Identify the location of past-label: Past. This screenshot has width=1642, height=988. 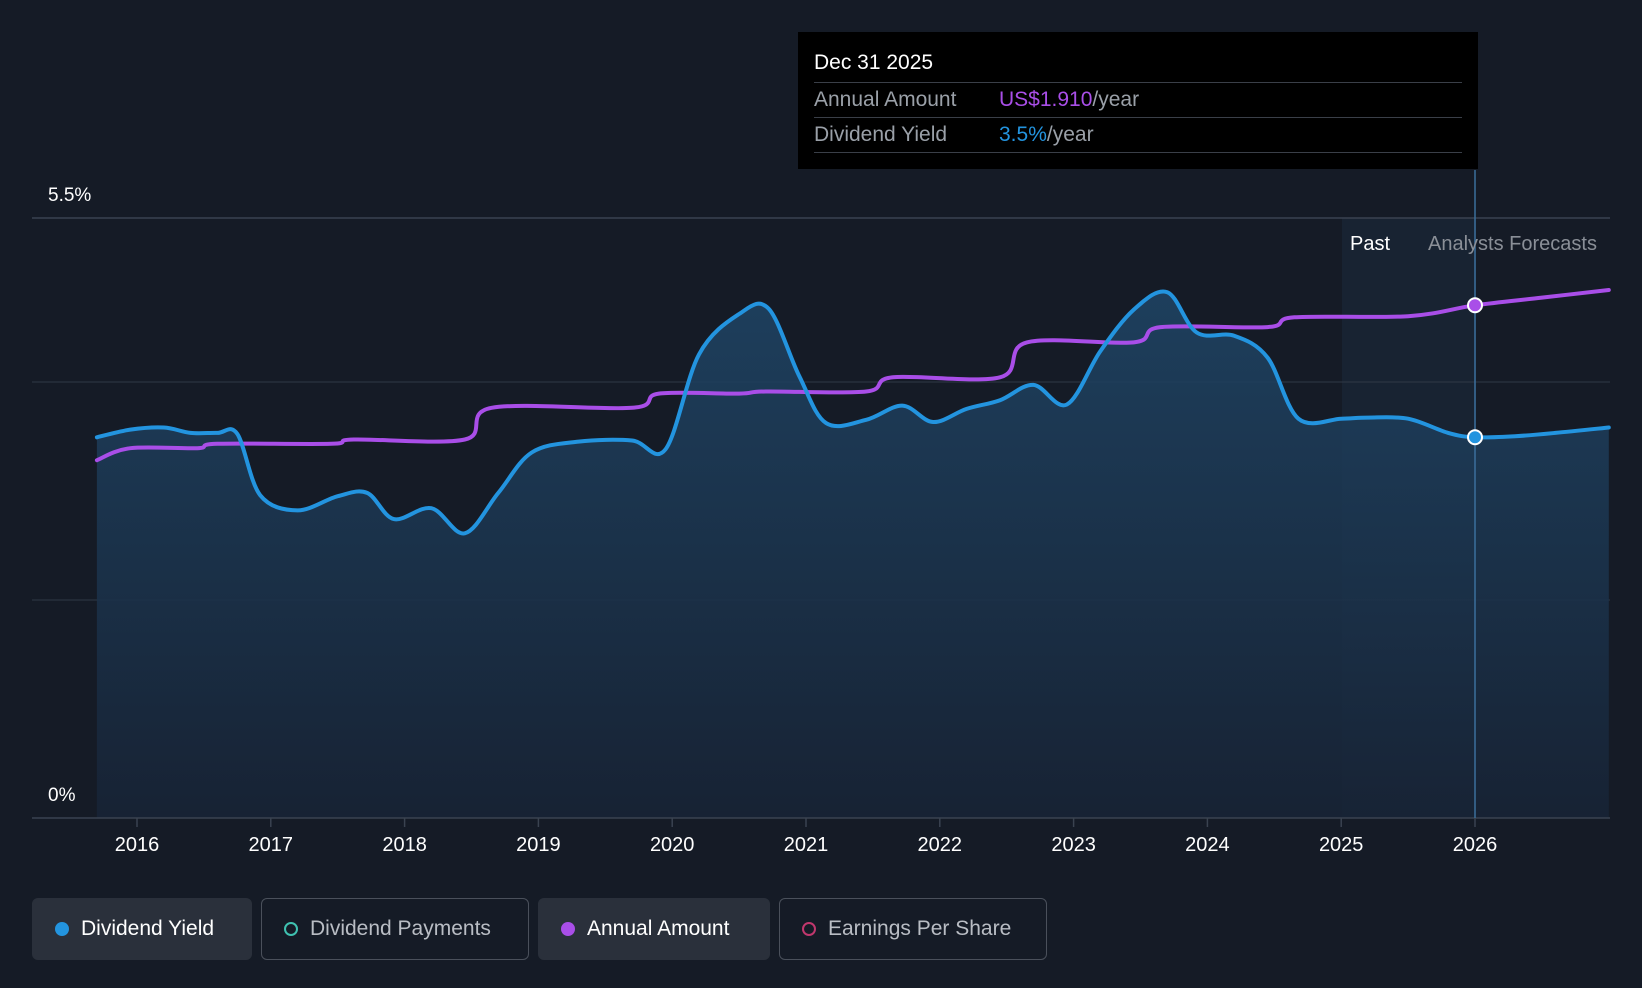
(1370, 244).